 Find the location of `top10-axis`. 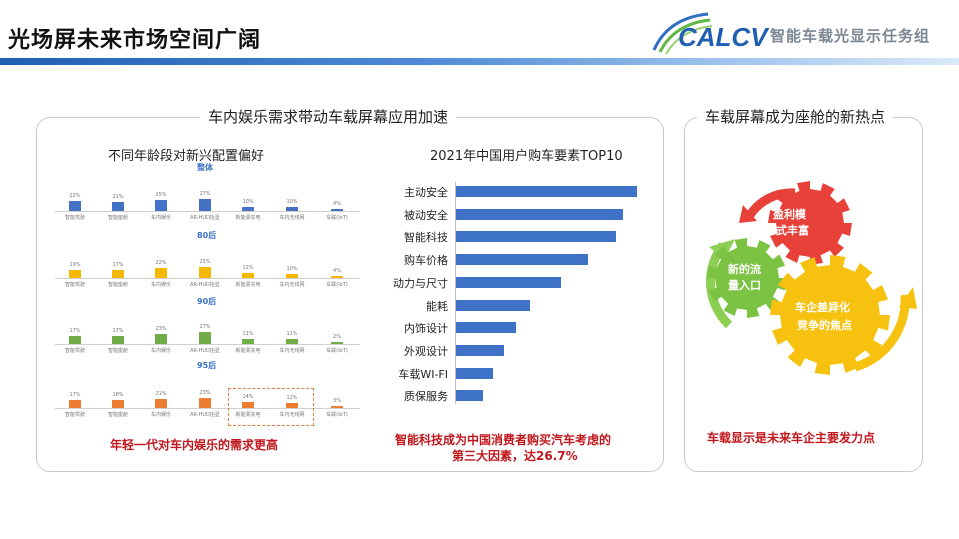

top10-axis is located at coordinates (455, 293).